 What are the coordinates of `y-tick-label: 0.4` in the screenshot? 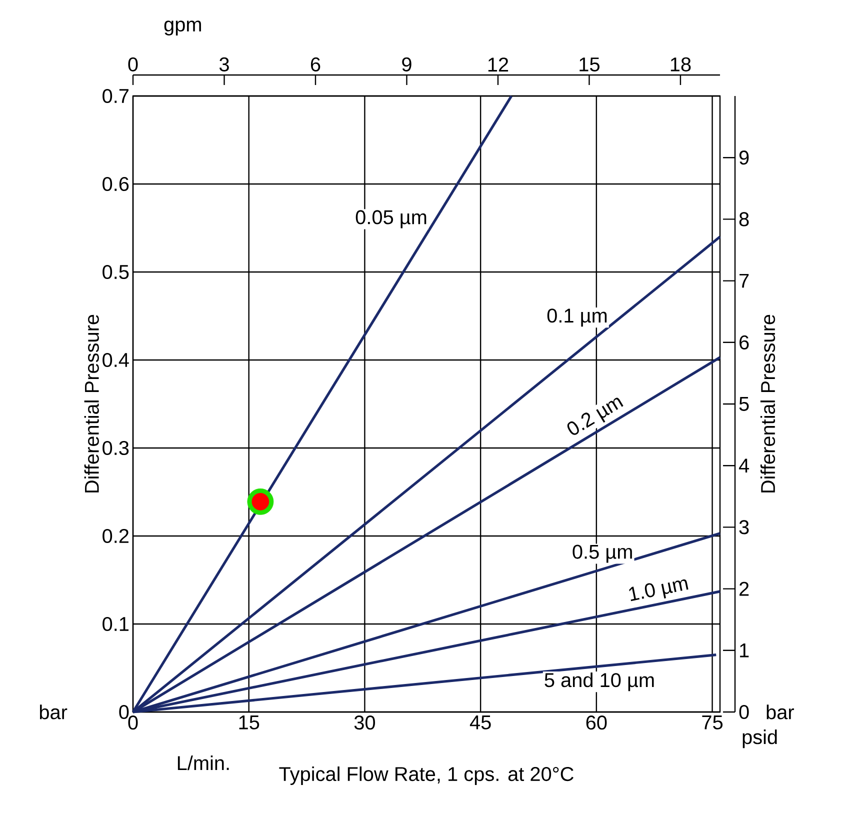 It's located at (115, 360).